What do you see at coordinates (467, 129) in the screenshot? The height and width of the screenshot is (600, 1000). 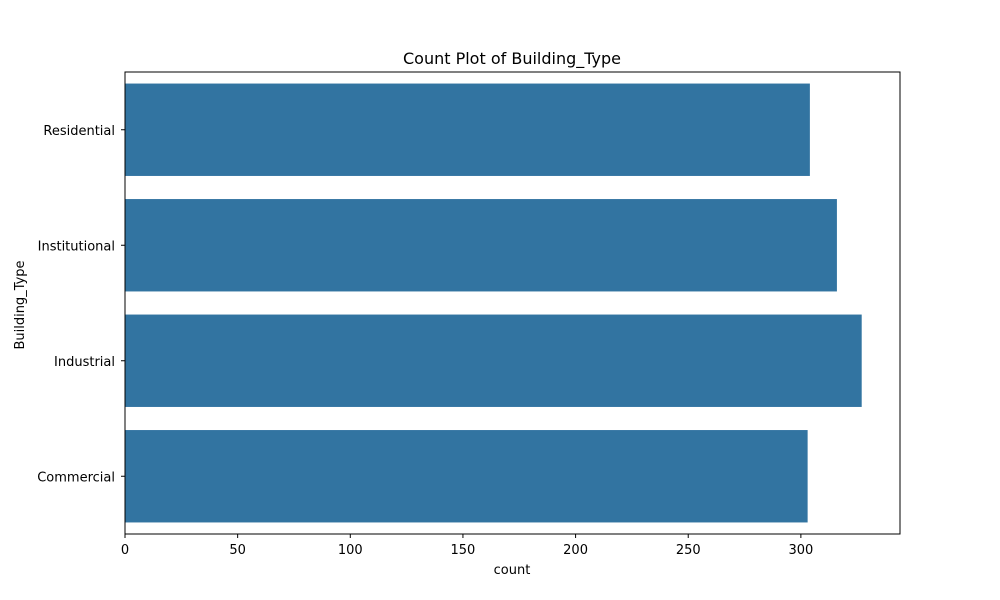 I see `bar-residential` at bounding box center [467, 129].